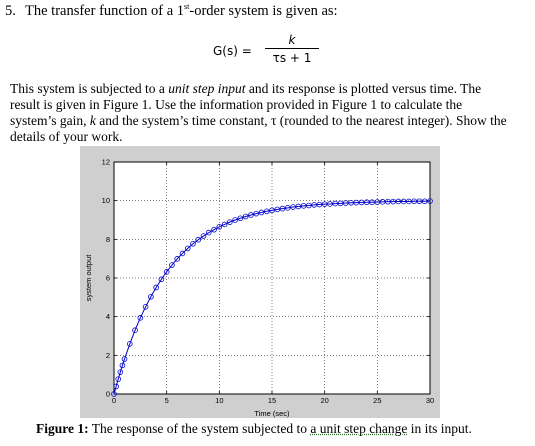 This screenshot has width=535, height=446. Describe the element at coordinates (89, 88) in the screenshot. I see `statement-part-1: This system is subjected to a` at that location.